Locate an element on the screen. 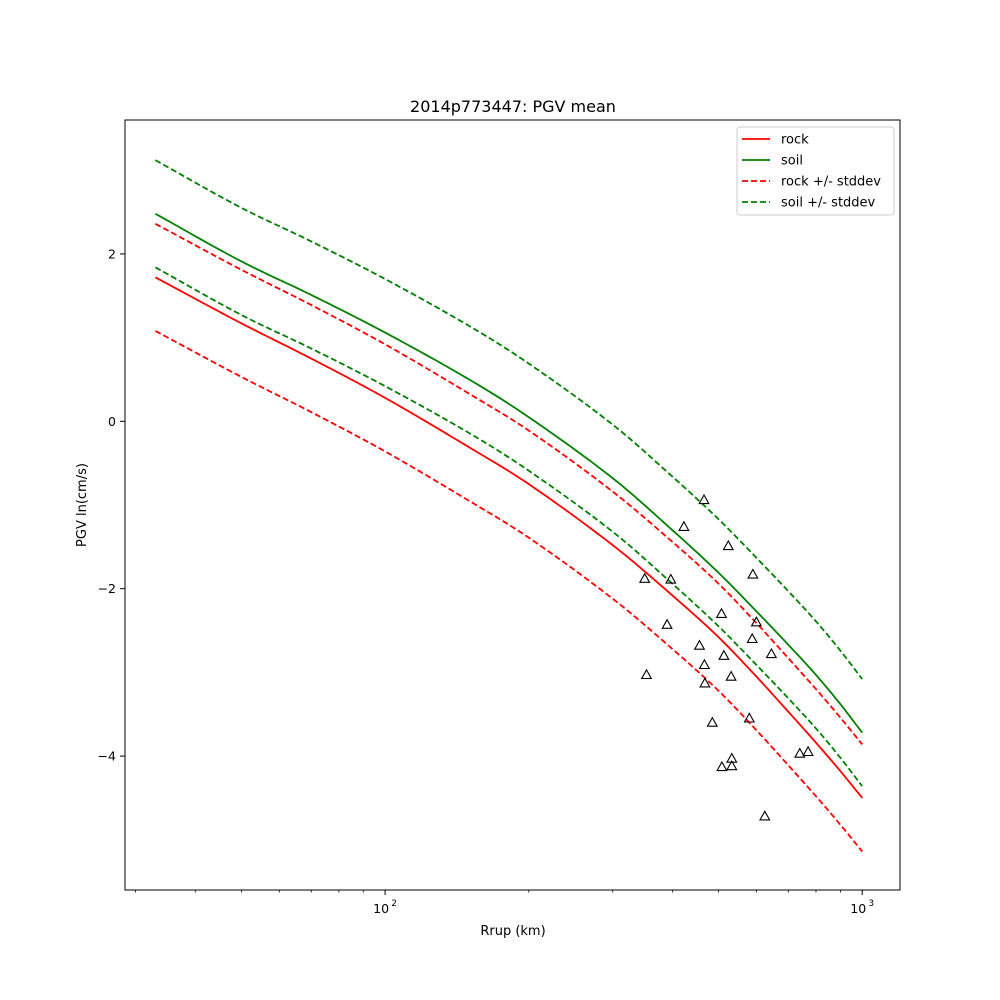 The height and width of the screenshot is (1000, 1000). y-tick-label: 0 is located at coordinates (112, 421).